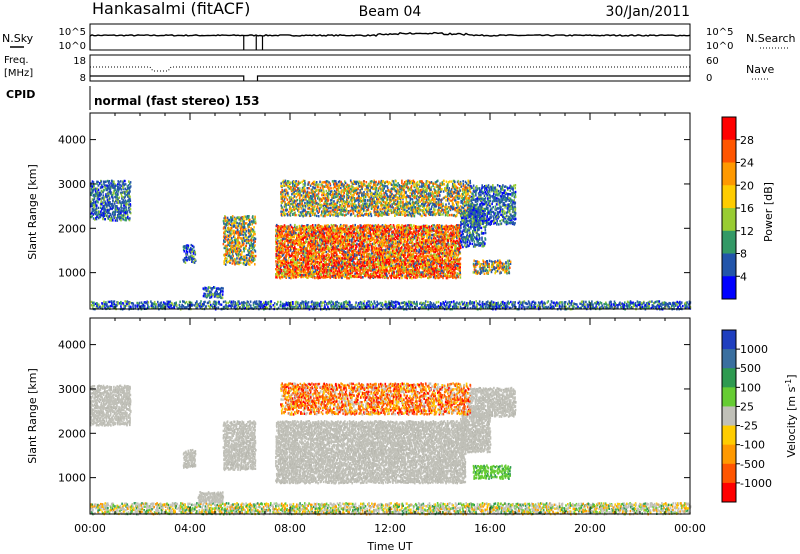 The image size is (800, 554). I want to click on noise-left-tick-bottom: 10^0, so click(72, 46).